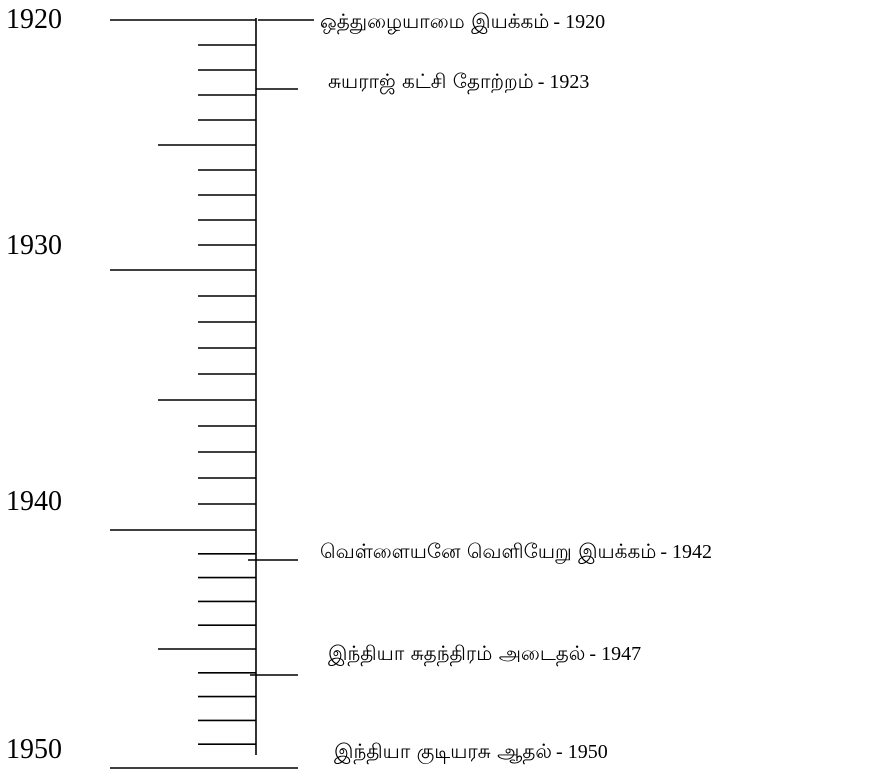 The image size is (891, 773). What do you see at coordinates (34, 384) in the screenshot?
I see `decade-labels: 1920 1930 1940 1950` at bounding box center [34, 384].